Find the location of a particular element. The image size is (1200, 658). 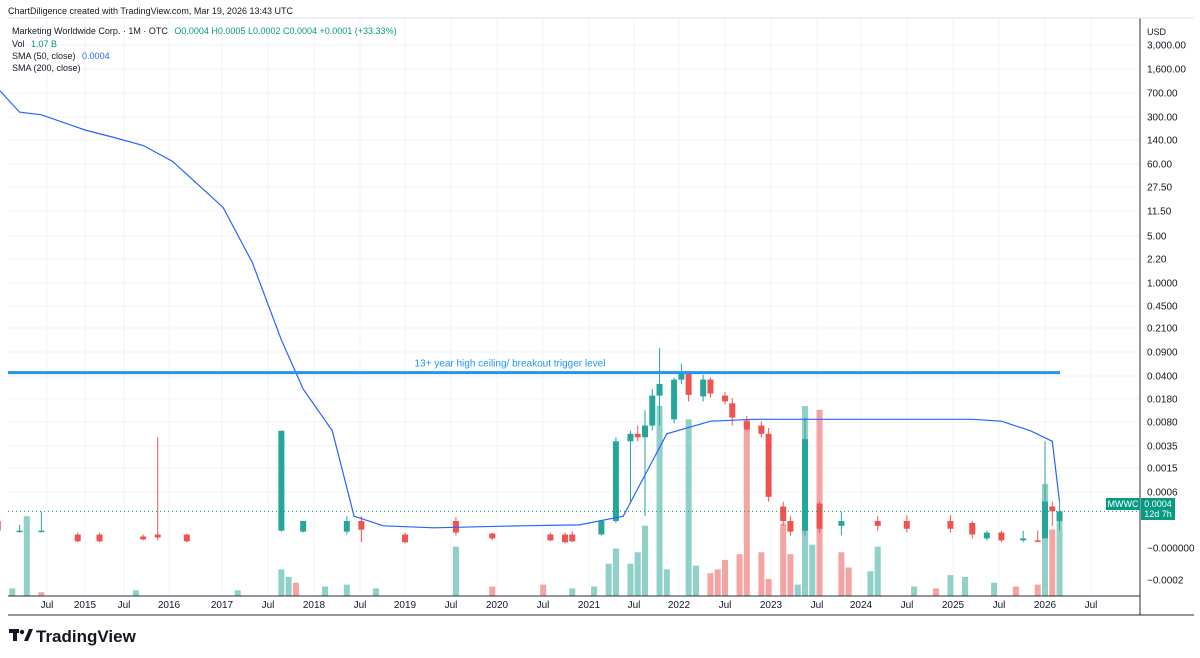

price-tick-label: 0.0080 is located at coordinates (1162, 423).